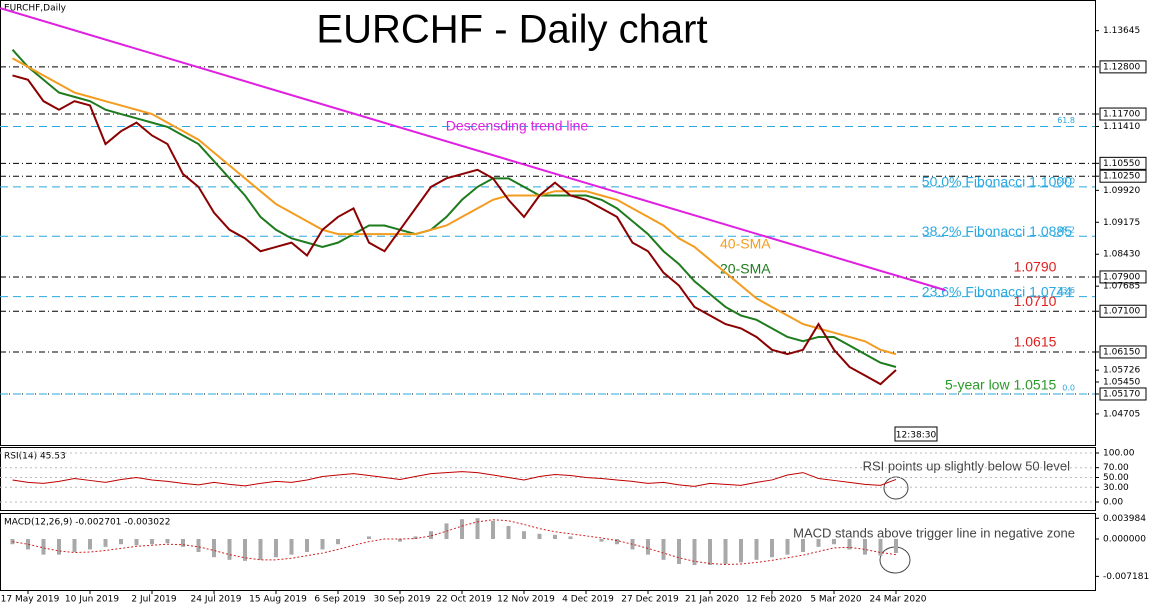 This screenshot has height=607, width=1152. Describe the element at coordinates (454, 542) in the screenshot. I see `signal-line` at that location.